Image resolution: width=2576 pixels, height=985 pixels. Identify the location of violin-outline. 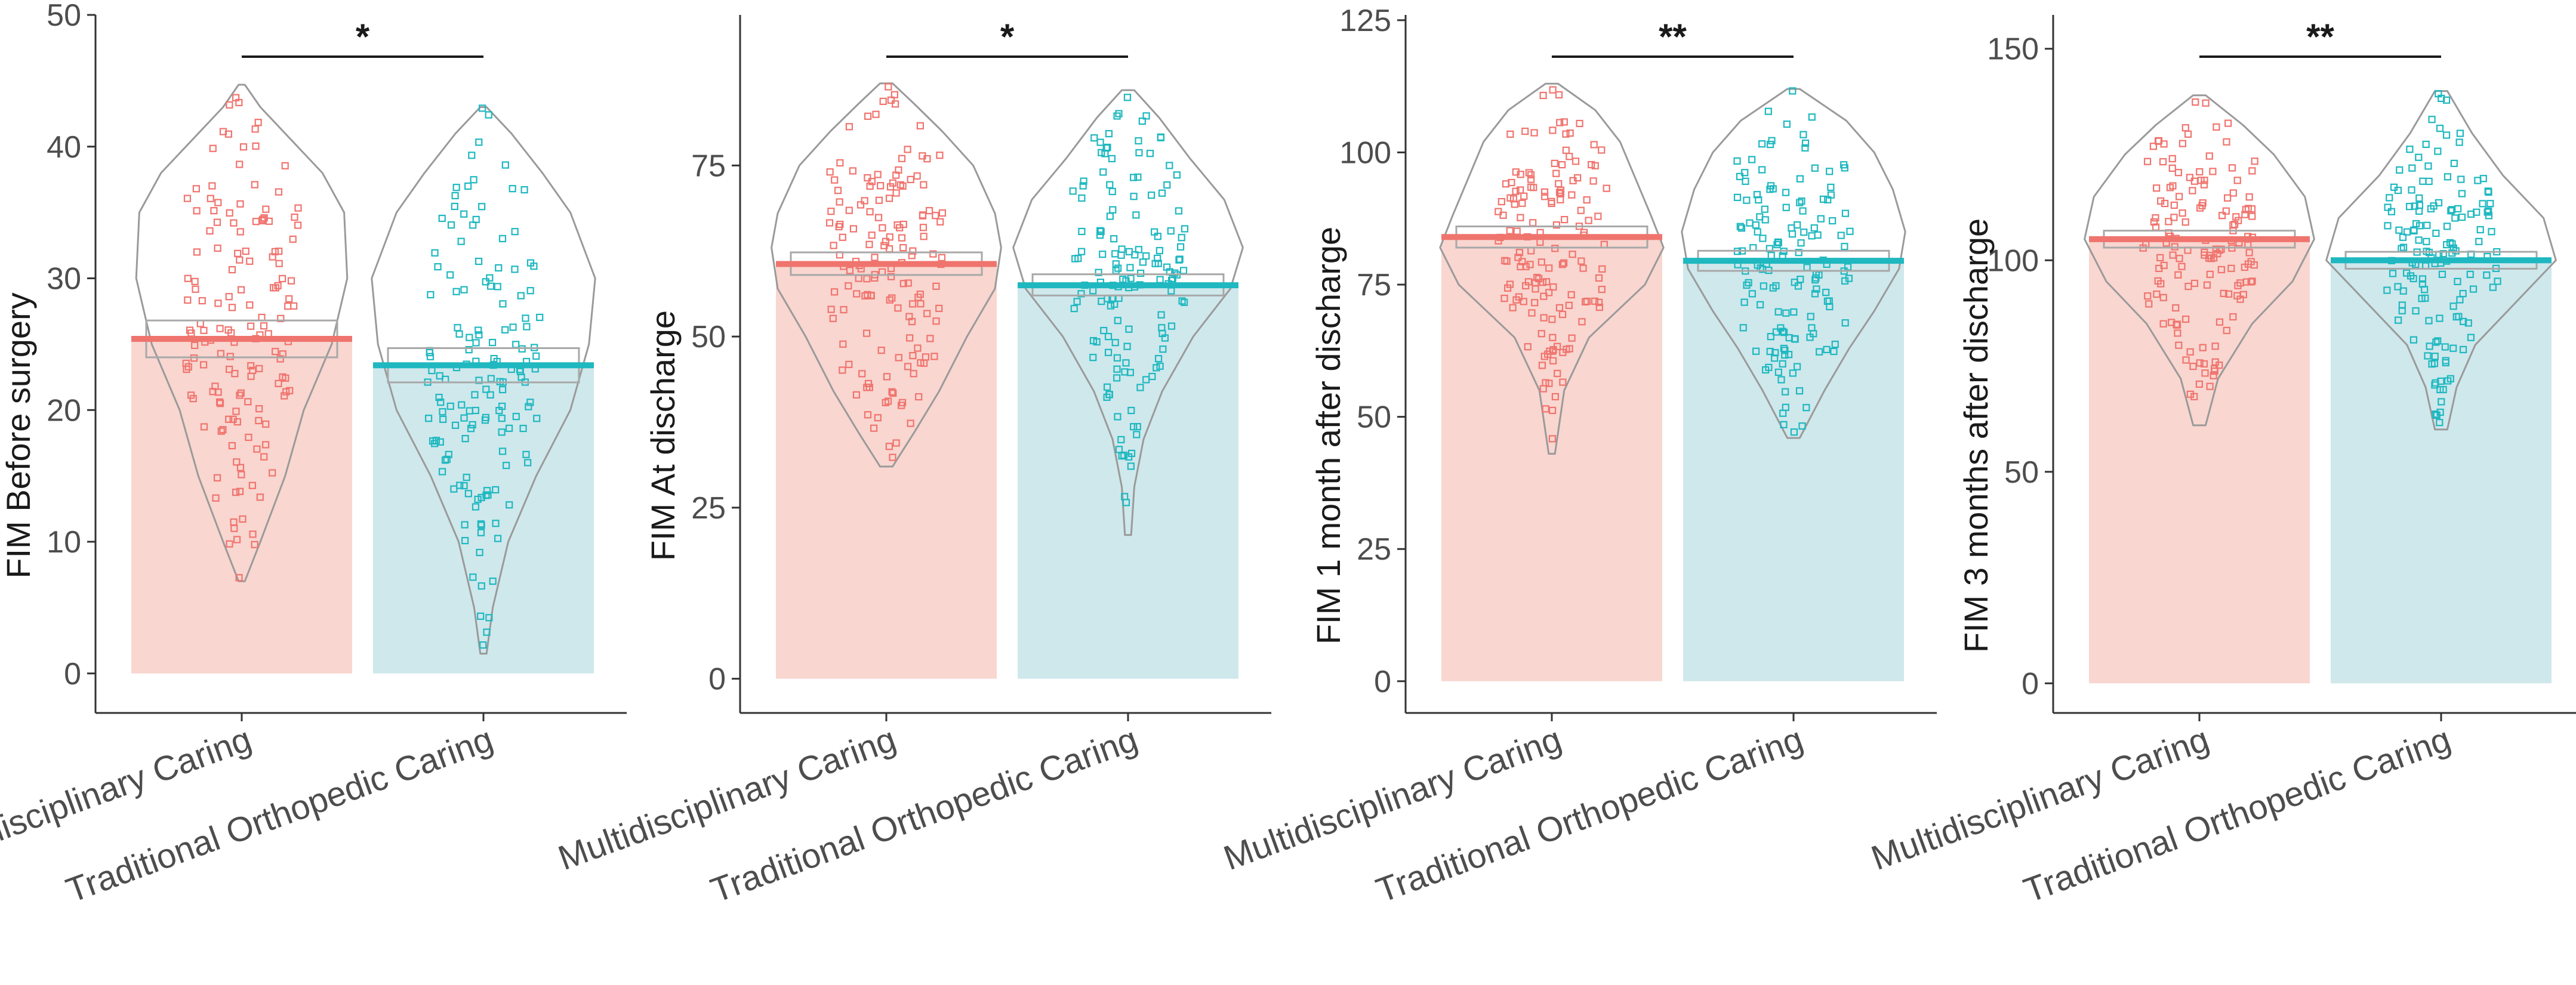
(2199, 260).